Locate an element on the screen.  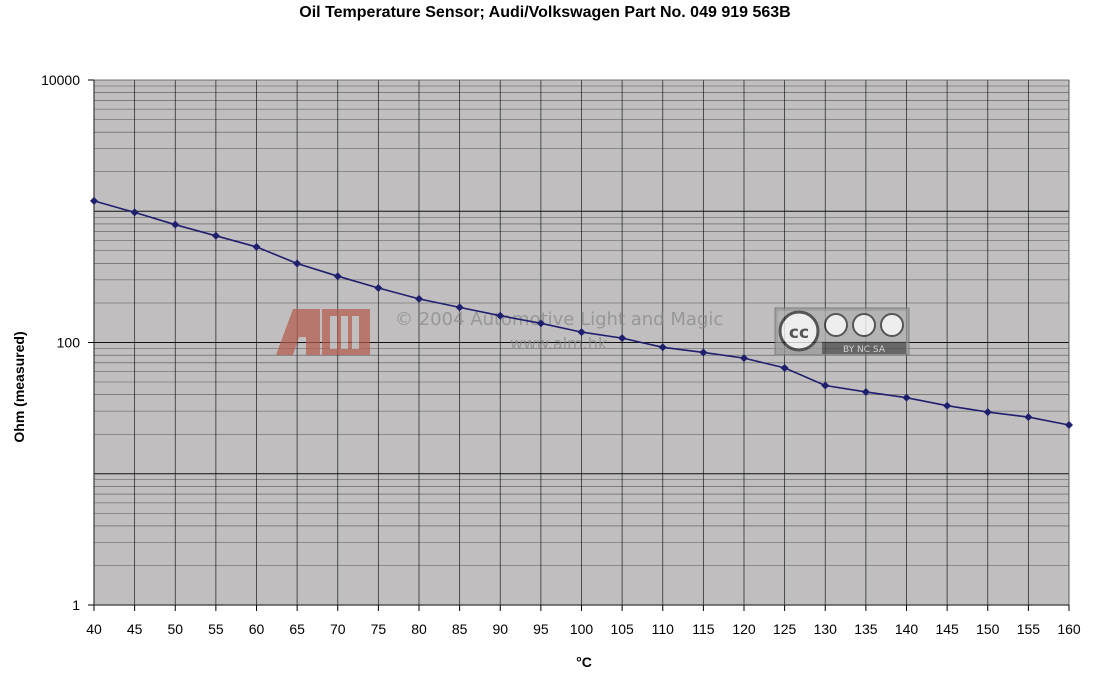
x-tick-label: 65 is located at coordinates (297, 629).